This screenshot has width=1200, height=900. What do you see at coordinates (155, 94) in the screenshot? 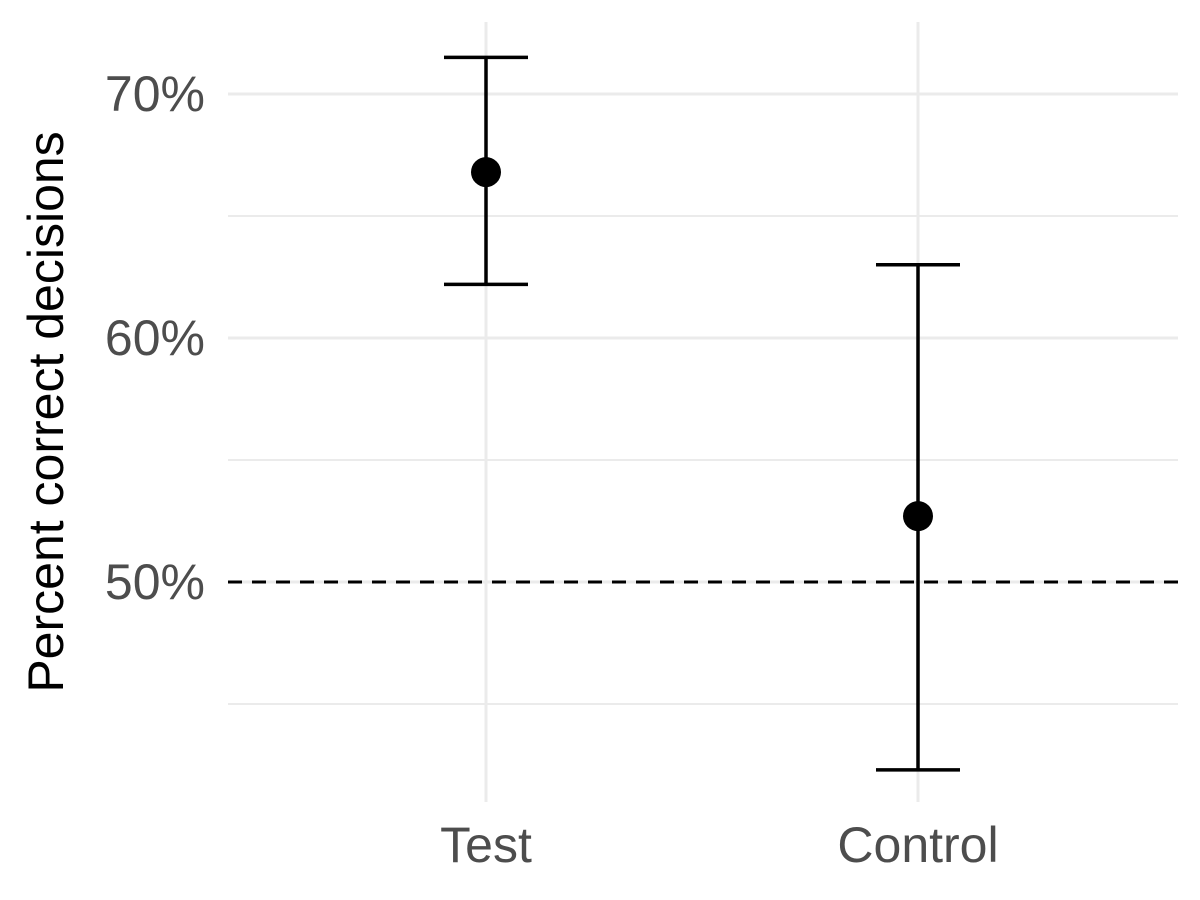
I see `y-tick-label: 70%` at bounding box center [155, 94].